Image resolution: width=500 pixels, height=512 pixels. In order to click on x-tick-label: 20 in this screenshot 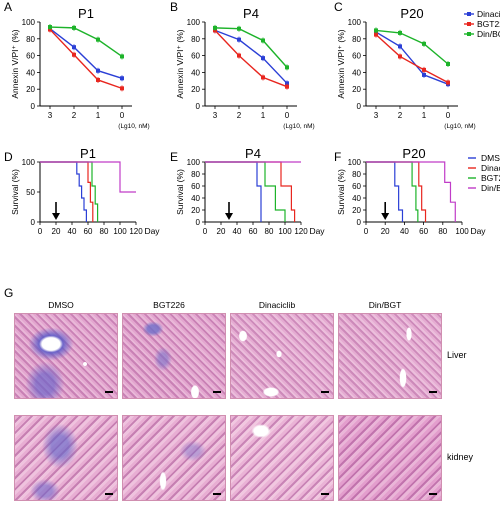, I will do `click(385, 231)`.